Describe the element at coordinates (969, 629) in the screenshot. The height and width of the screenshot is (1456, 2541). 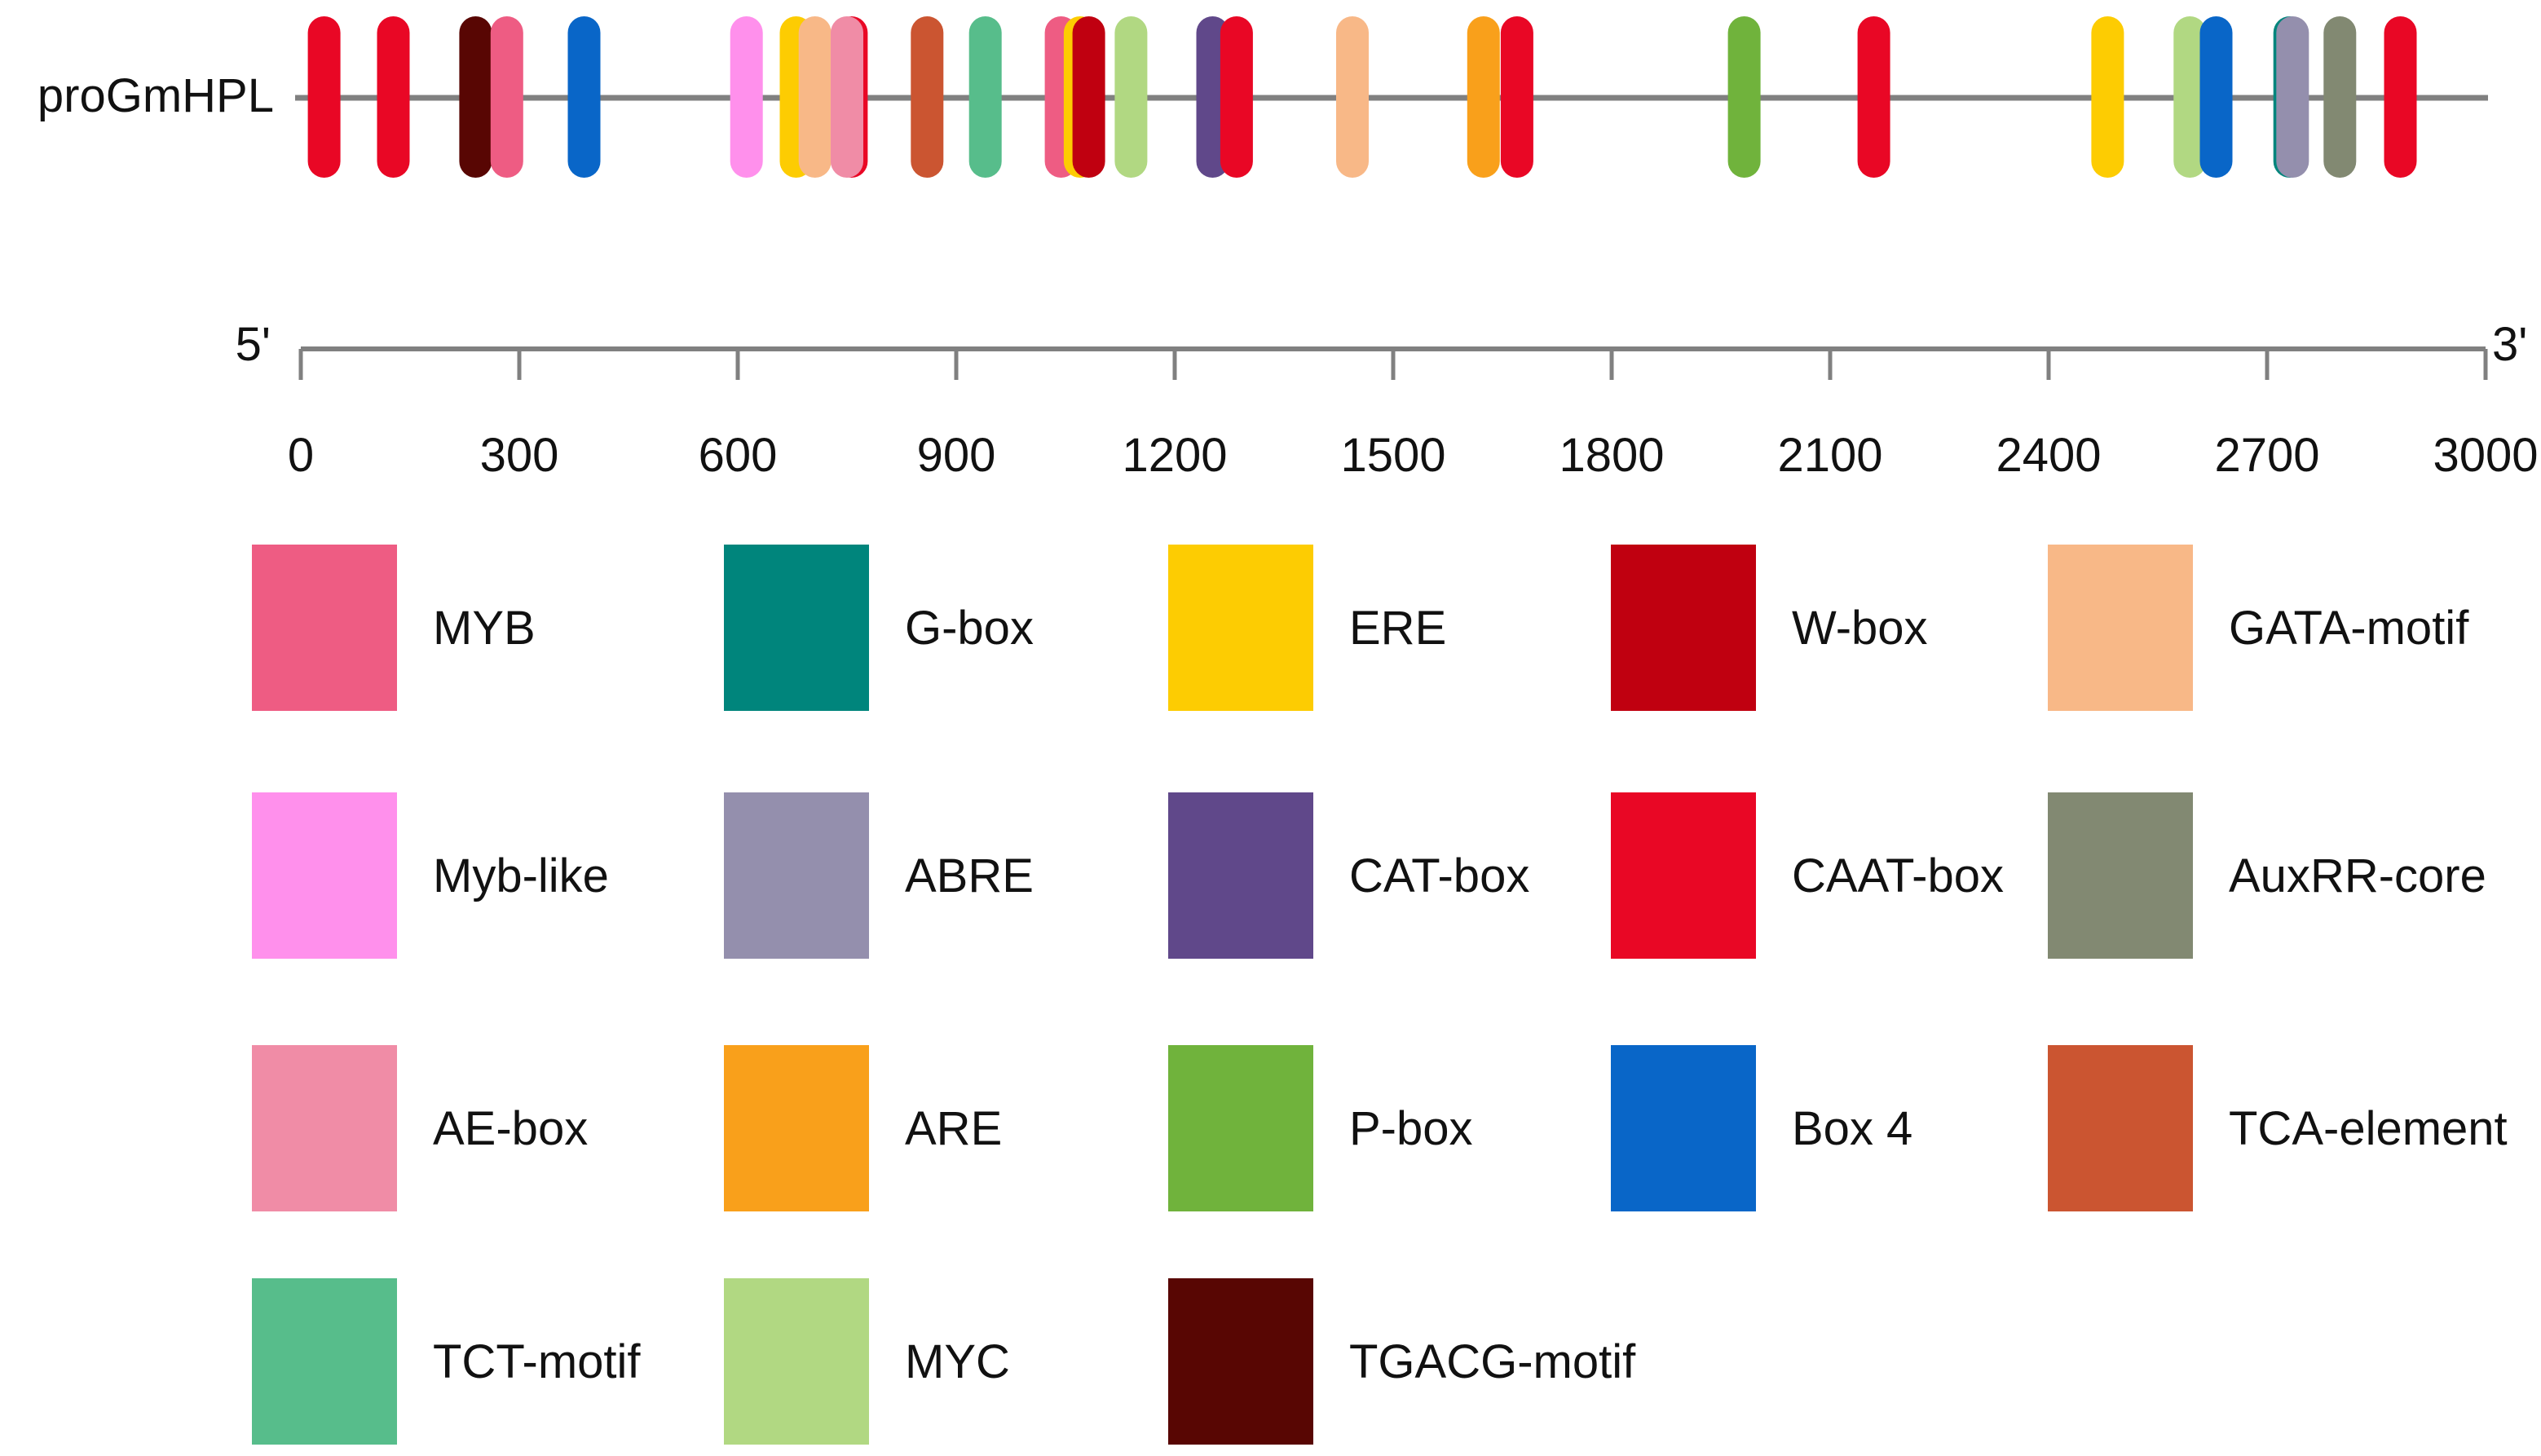
I see `legend-label-g-box: G-box` at that location.